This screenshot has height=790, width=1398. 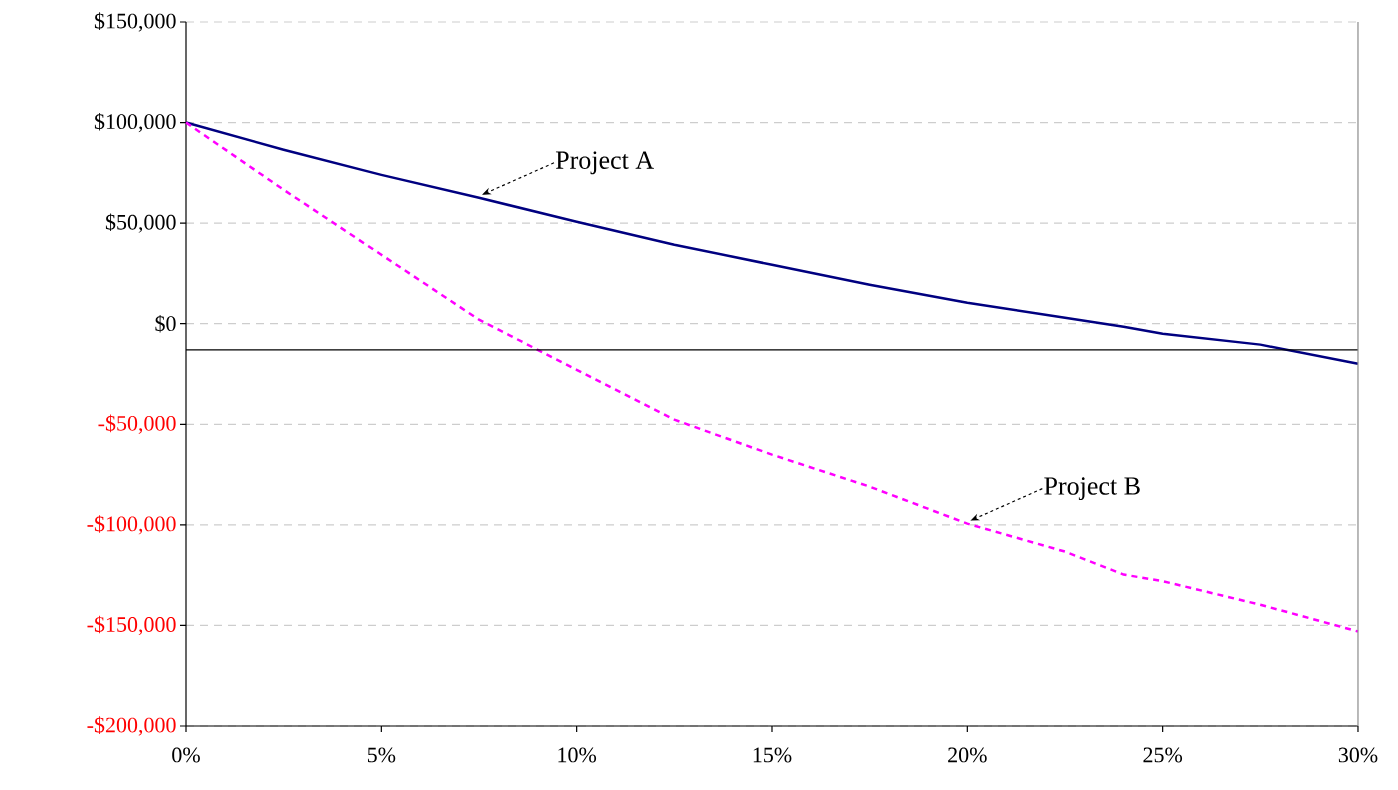 I want to click on series-label: Project A, so click(x=604, y=163).